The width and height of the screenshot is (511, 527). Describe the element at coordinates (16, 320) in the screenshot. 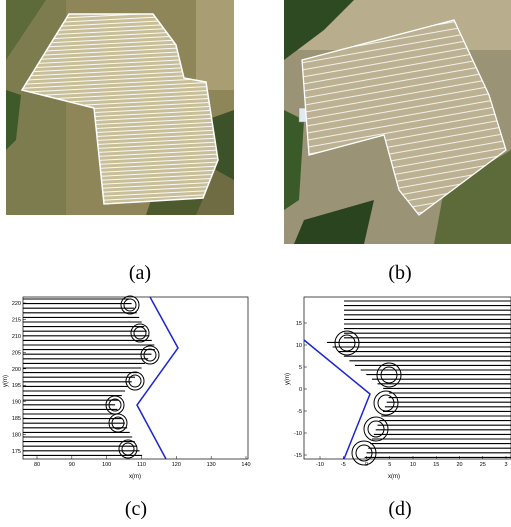

I see `tick-label: 215` at that location.